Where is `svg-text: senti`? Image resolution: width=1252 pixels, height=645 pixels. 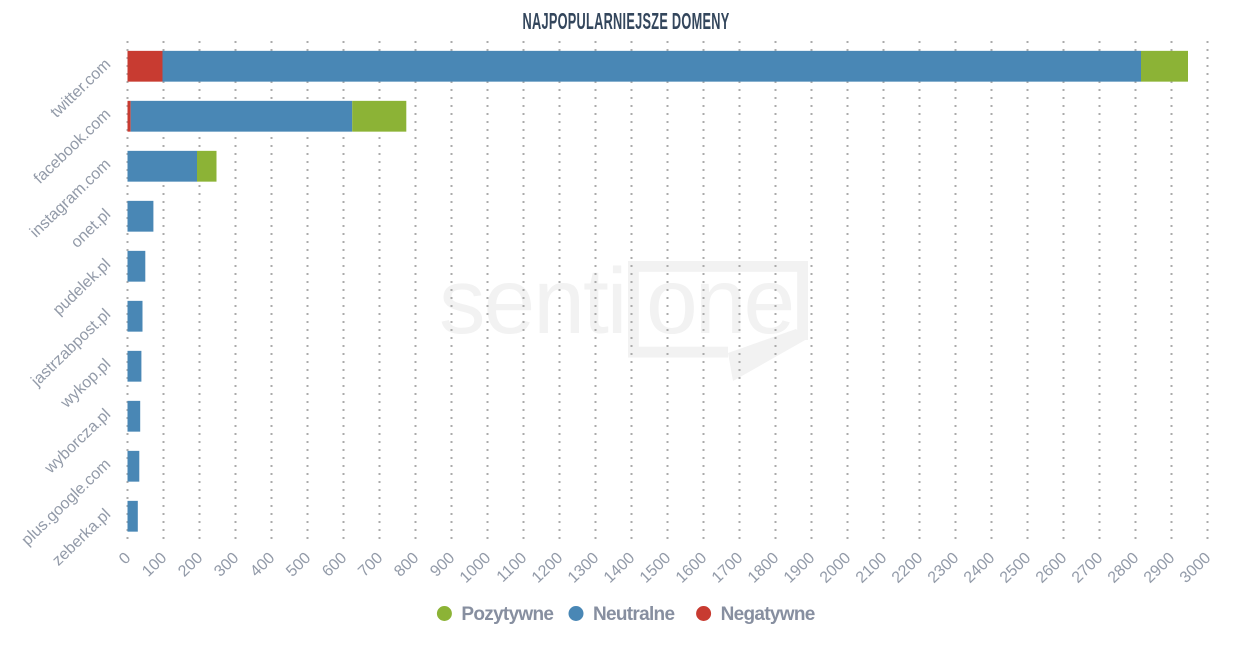
svg-text: senti is located at coordinates (532, 301).